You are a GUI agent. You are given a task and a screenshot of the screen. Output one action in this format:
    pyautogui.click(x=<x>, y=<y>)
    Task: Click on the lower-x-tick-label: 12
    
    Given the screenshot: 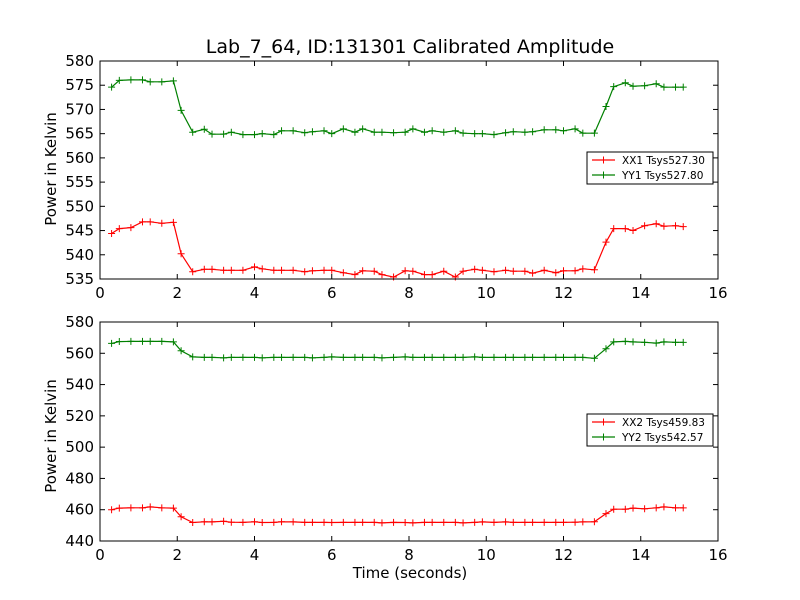 What is the action you would take?
    pyautogui.click(x=563, y=555)
    